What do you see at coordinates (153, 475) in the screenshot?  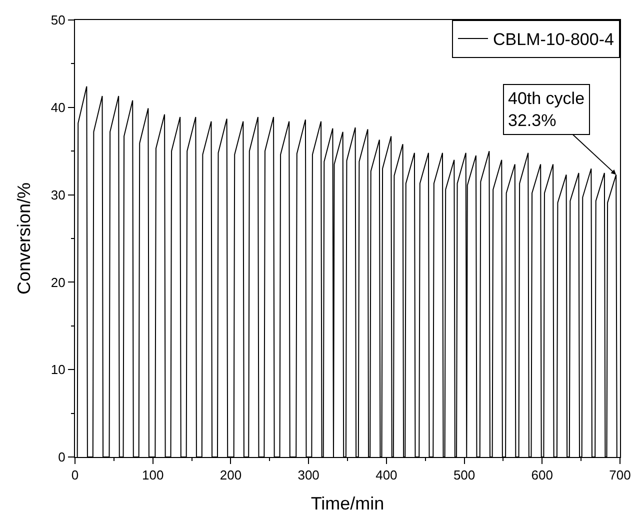 I see `x-tick-label: 100` at bounding box center [153, 475].